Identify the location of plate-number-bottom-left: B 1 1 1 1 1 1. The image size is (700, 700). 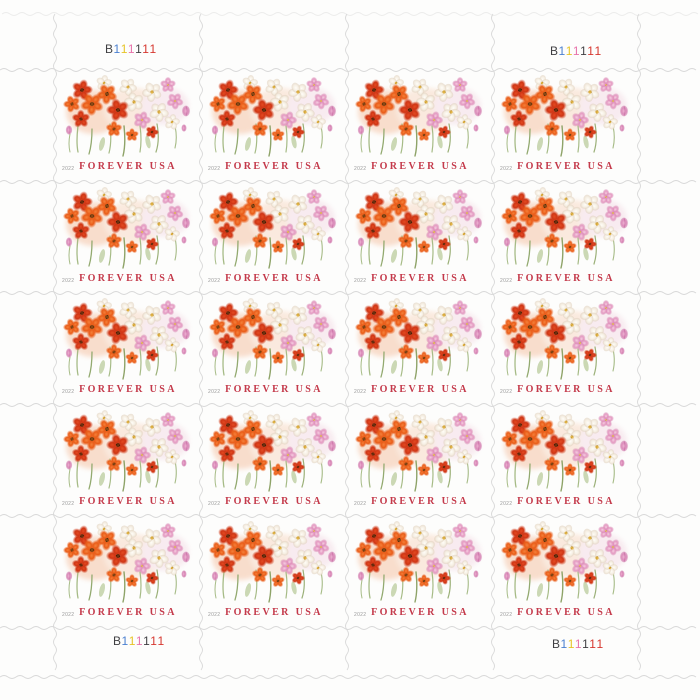
(139, 641).